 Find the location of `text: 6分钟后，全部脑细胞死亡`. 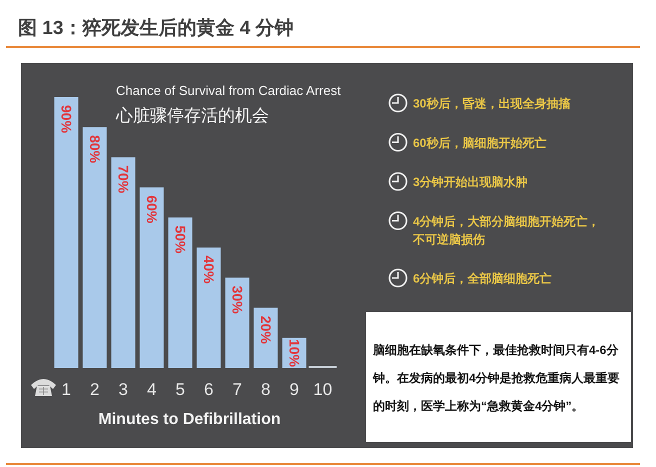

text: 6分钟后，全部脑细胞死亡 is located at coordinates (482, 279).